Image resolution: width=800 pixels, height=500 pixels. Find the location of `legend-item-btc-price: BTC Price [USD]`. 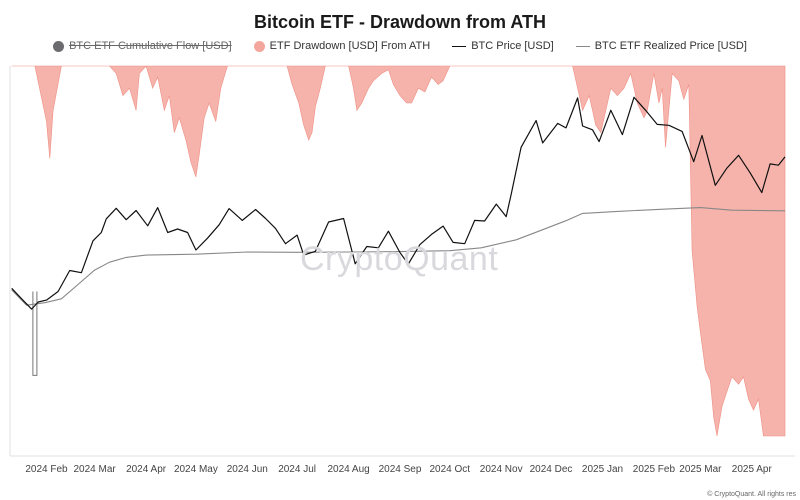

legend-item-btc-price: BTC Price [USD] is located at coordinates (503, 46).